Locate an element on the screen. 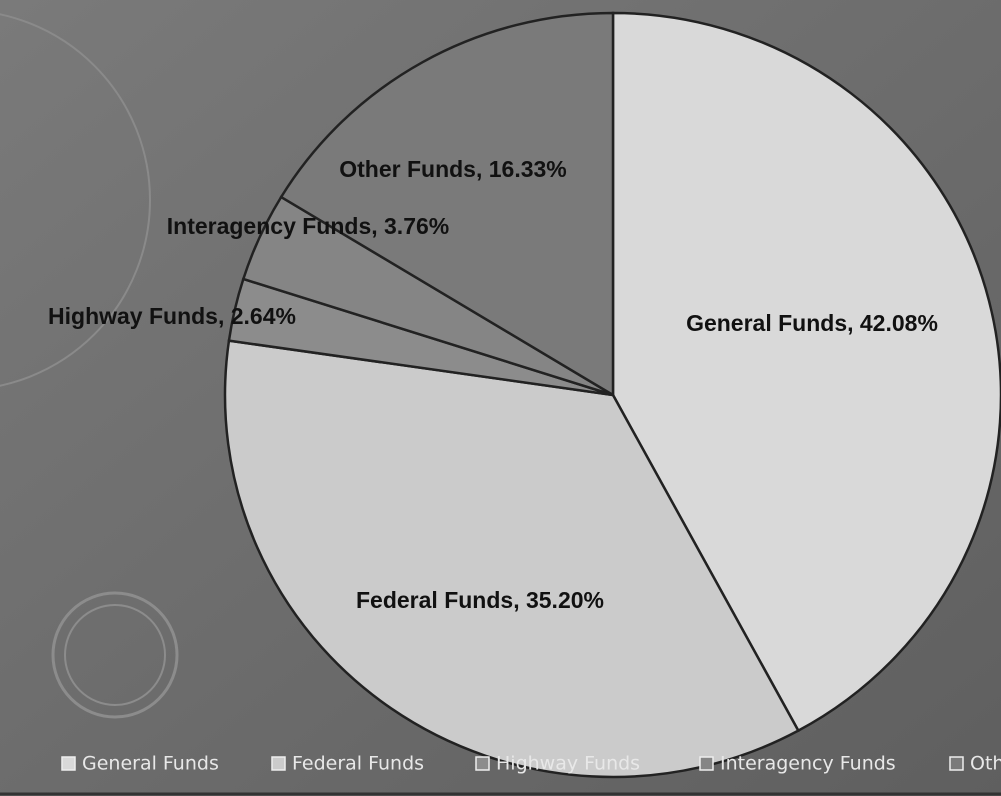  data-label: Interagency Funds, 3.76% is located at coordinates (308, 226).